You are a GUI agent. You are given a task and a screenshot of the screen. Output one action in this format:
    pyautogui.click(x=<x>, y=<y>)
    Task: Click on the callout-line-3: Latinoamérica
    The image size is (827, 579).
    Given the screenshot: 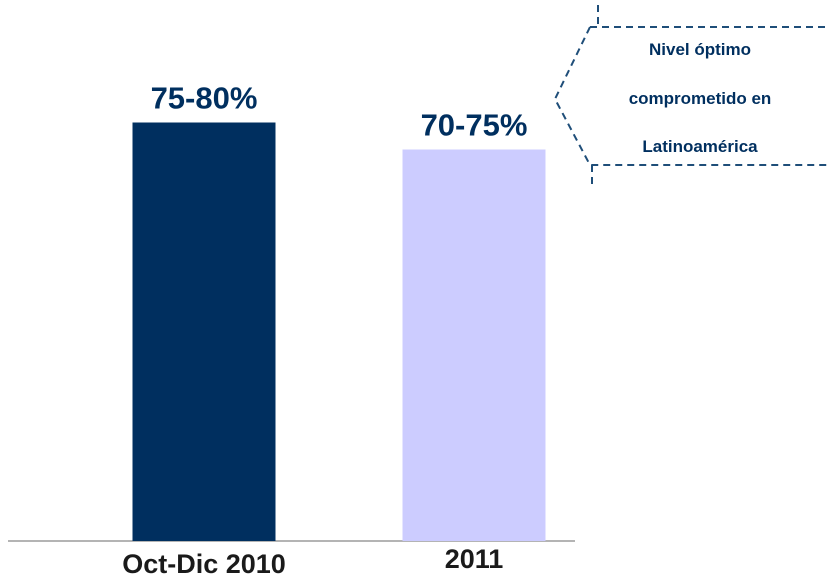 What is the action you would take?
    pyautogui.click(x=700, y=146)
    